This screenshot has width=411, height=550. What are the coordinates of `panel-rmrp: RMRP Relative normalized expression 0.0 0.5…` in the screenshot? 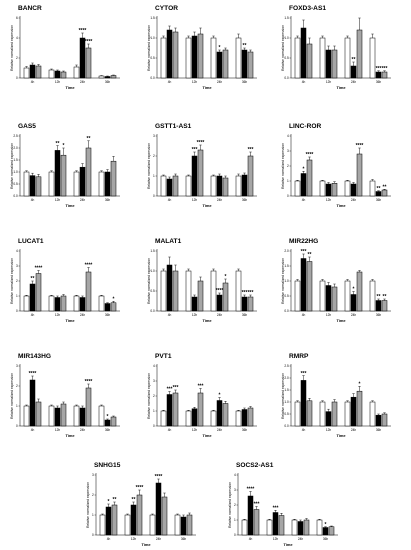 It's located at (336, 395).